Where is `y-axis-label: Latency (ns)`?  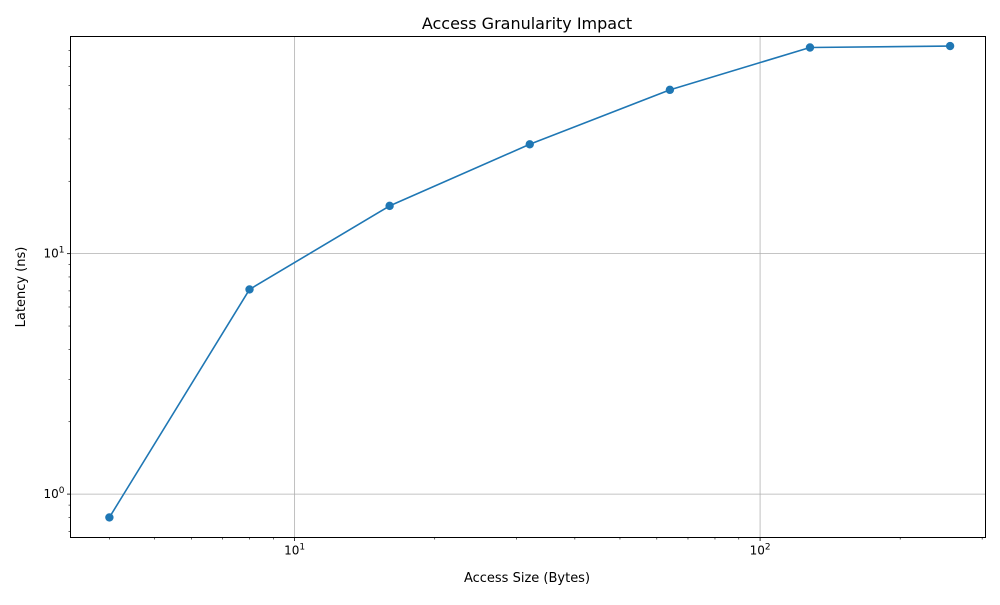
y-axis-label: Latency (ns) is located at coordinates (21, 287).